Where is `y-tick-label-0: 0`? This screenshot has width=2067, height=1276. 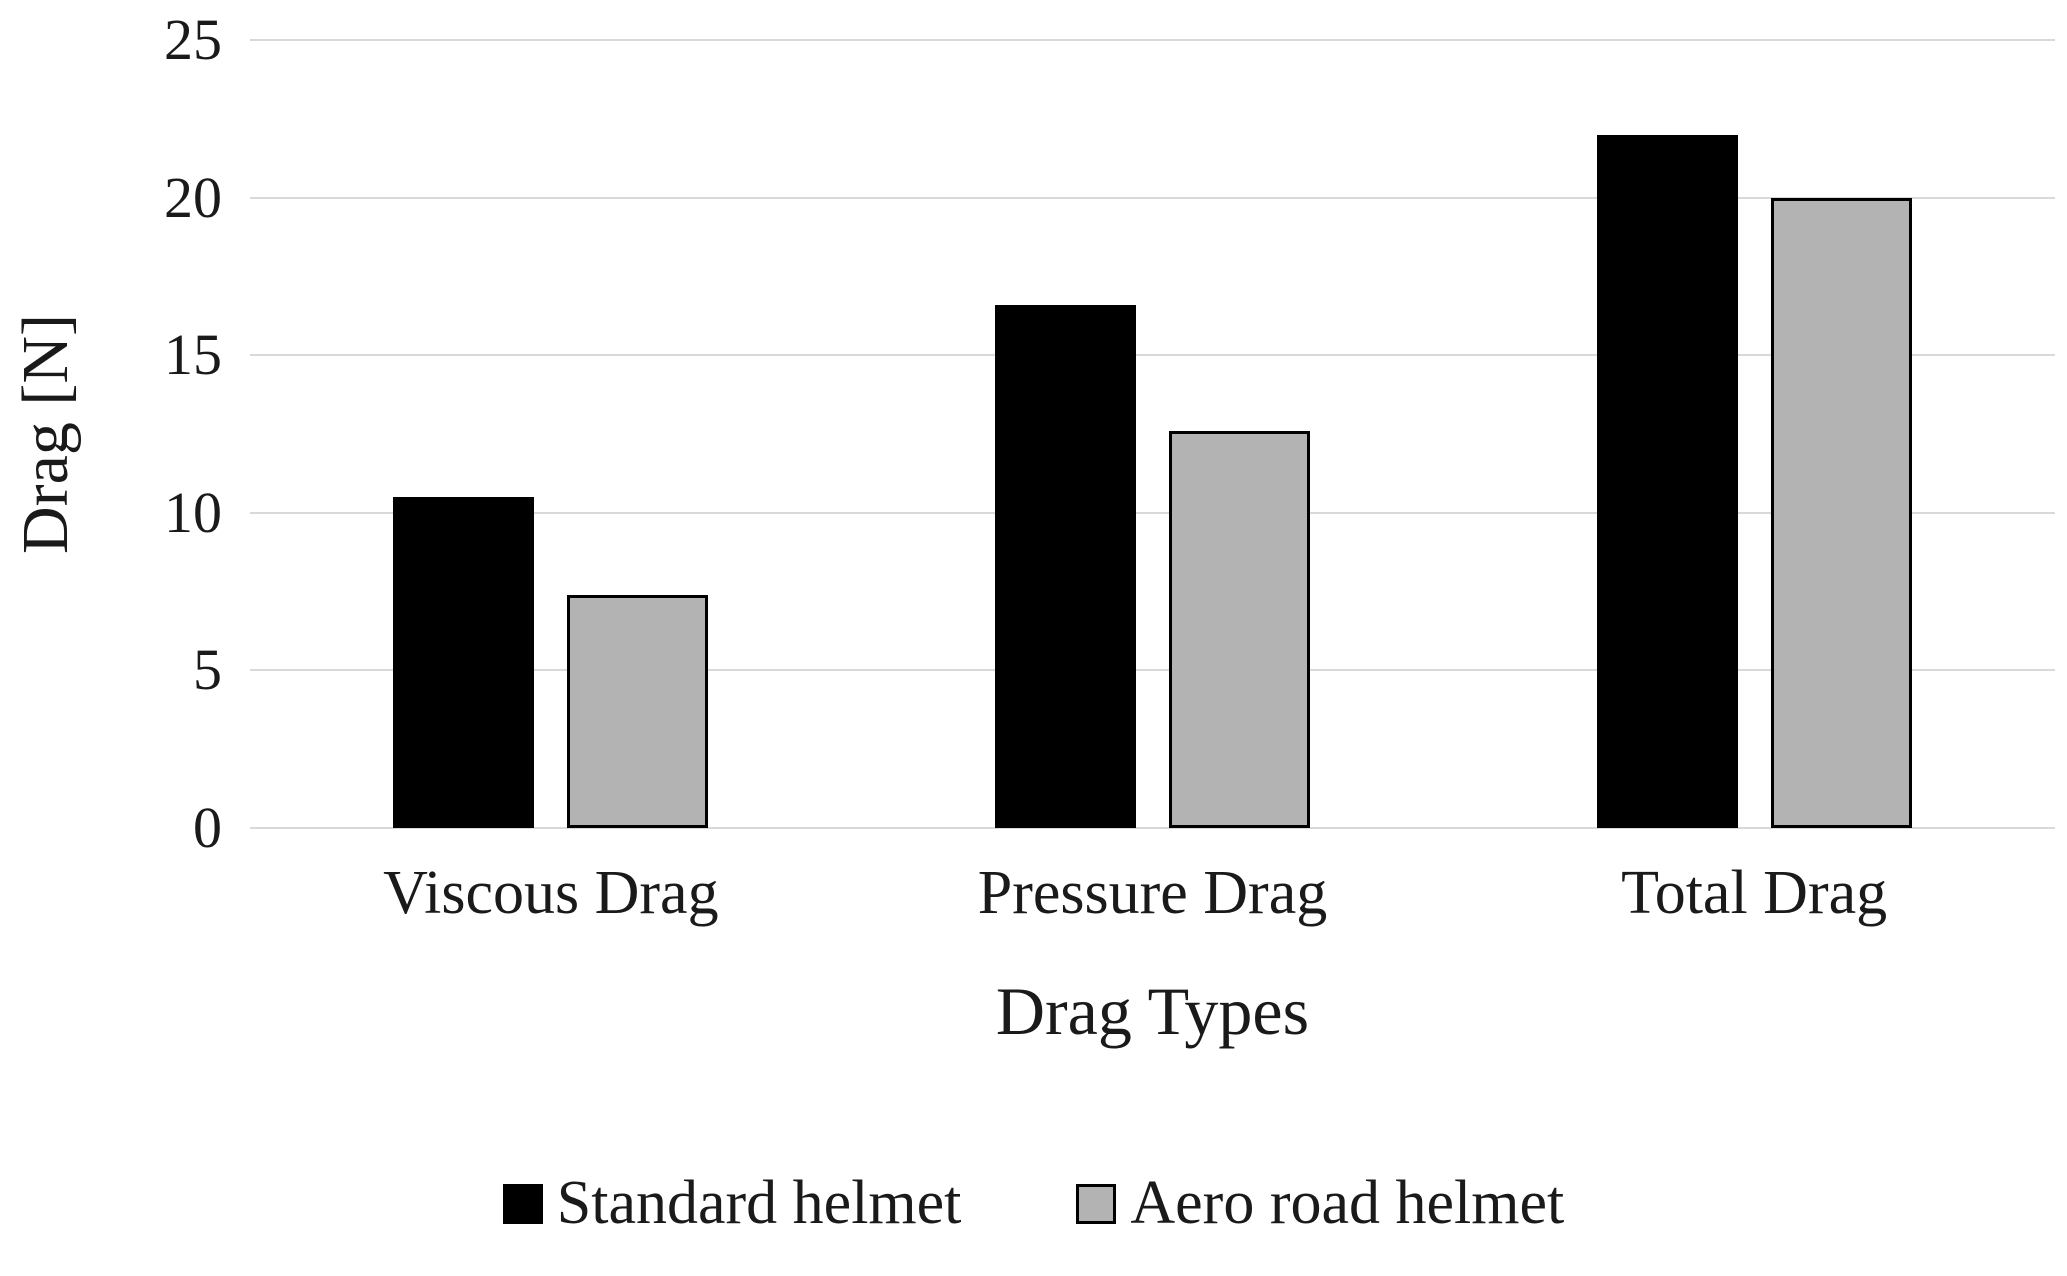 y-tick-label-0: 0 is located at coordinates (207, 827).